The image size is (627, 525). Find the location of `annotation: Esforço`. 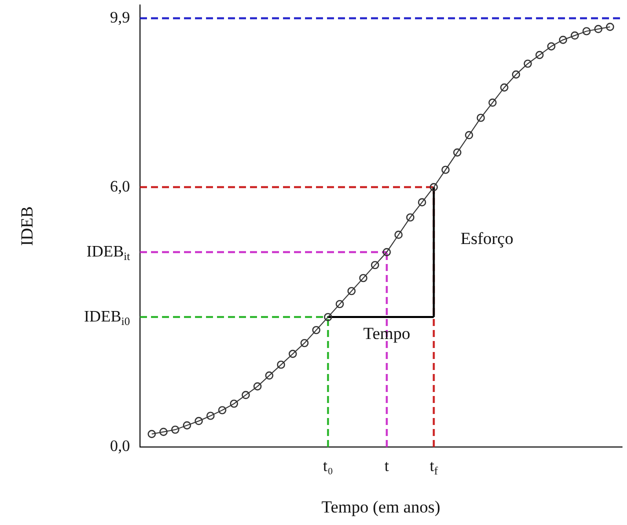

annotation: Esforço is located at coordinates (487, 238).